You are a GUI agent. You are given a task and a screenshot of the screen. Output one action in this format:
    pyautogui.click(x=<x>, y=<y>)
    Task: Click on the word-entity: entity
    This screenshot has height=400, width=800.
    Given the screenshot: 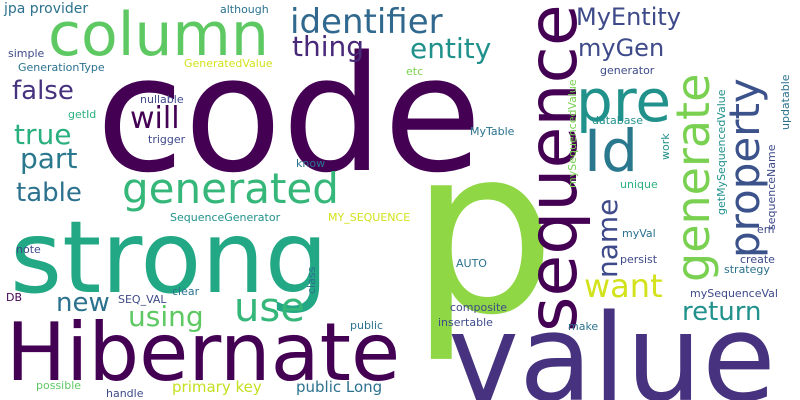 What is the action you would take?
    pyautogui.click(x=451, y=48)
    